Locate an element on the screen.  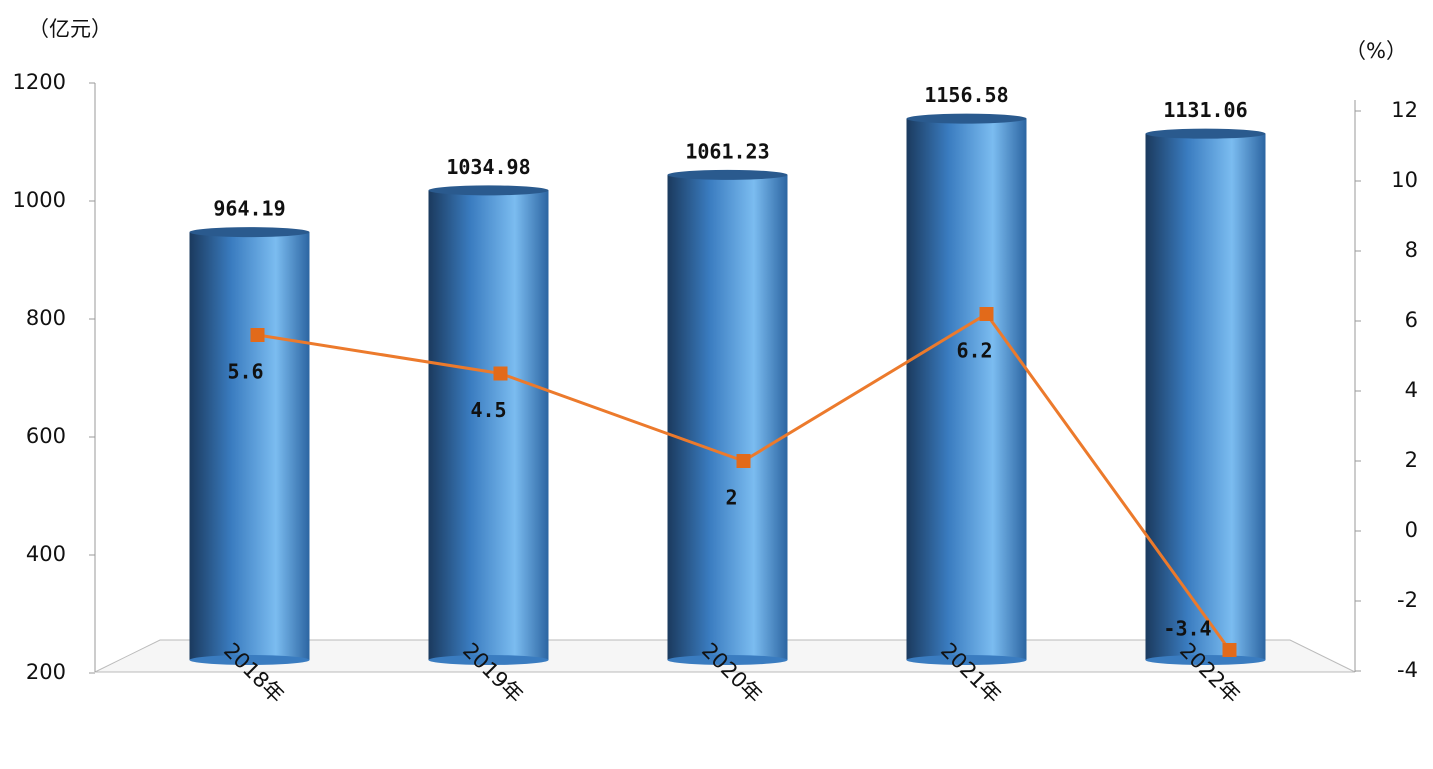
y-tick-label: 400 is located at coordinates (46, 554).